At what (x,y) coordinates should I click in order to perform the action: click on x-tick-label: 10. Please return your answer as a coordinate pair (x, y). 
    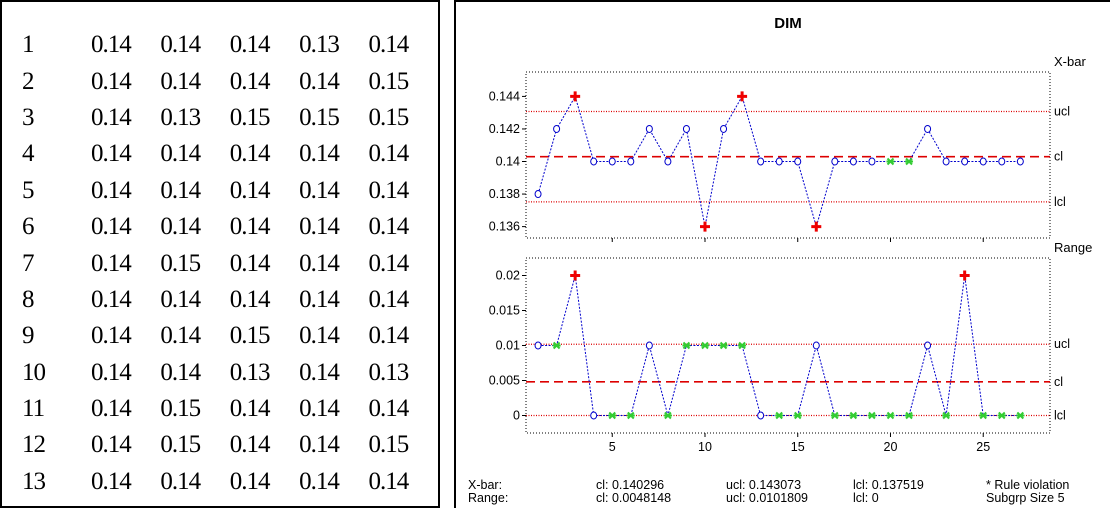
    Looking at the image, I should click on (705, 447).